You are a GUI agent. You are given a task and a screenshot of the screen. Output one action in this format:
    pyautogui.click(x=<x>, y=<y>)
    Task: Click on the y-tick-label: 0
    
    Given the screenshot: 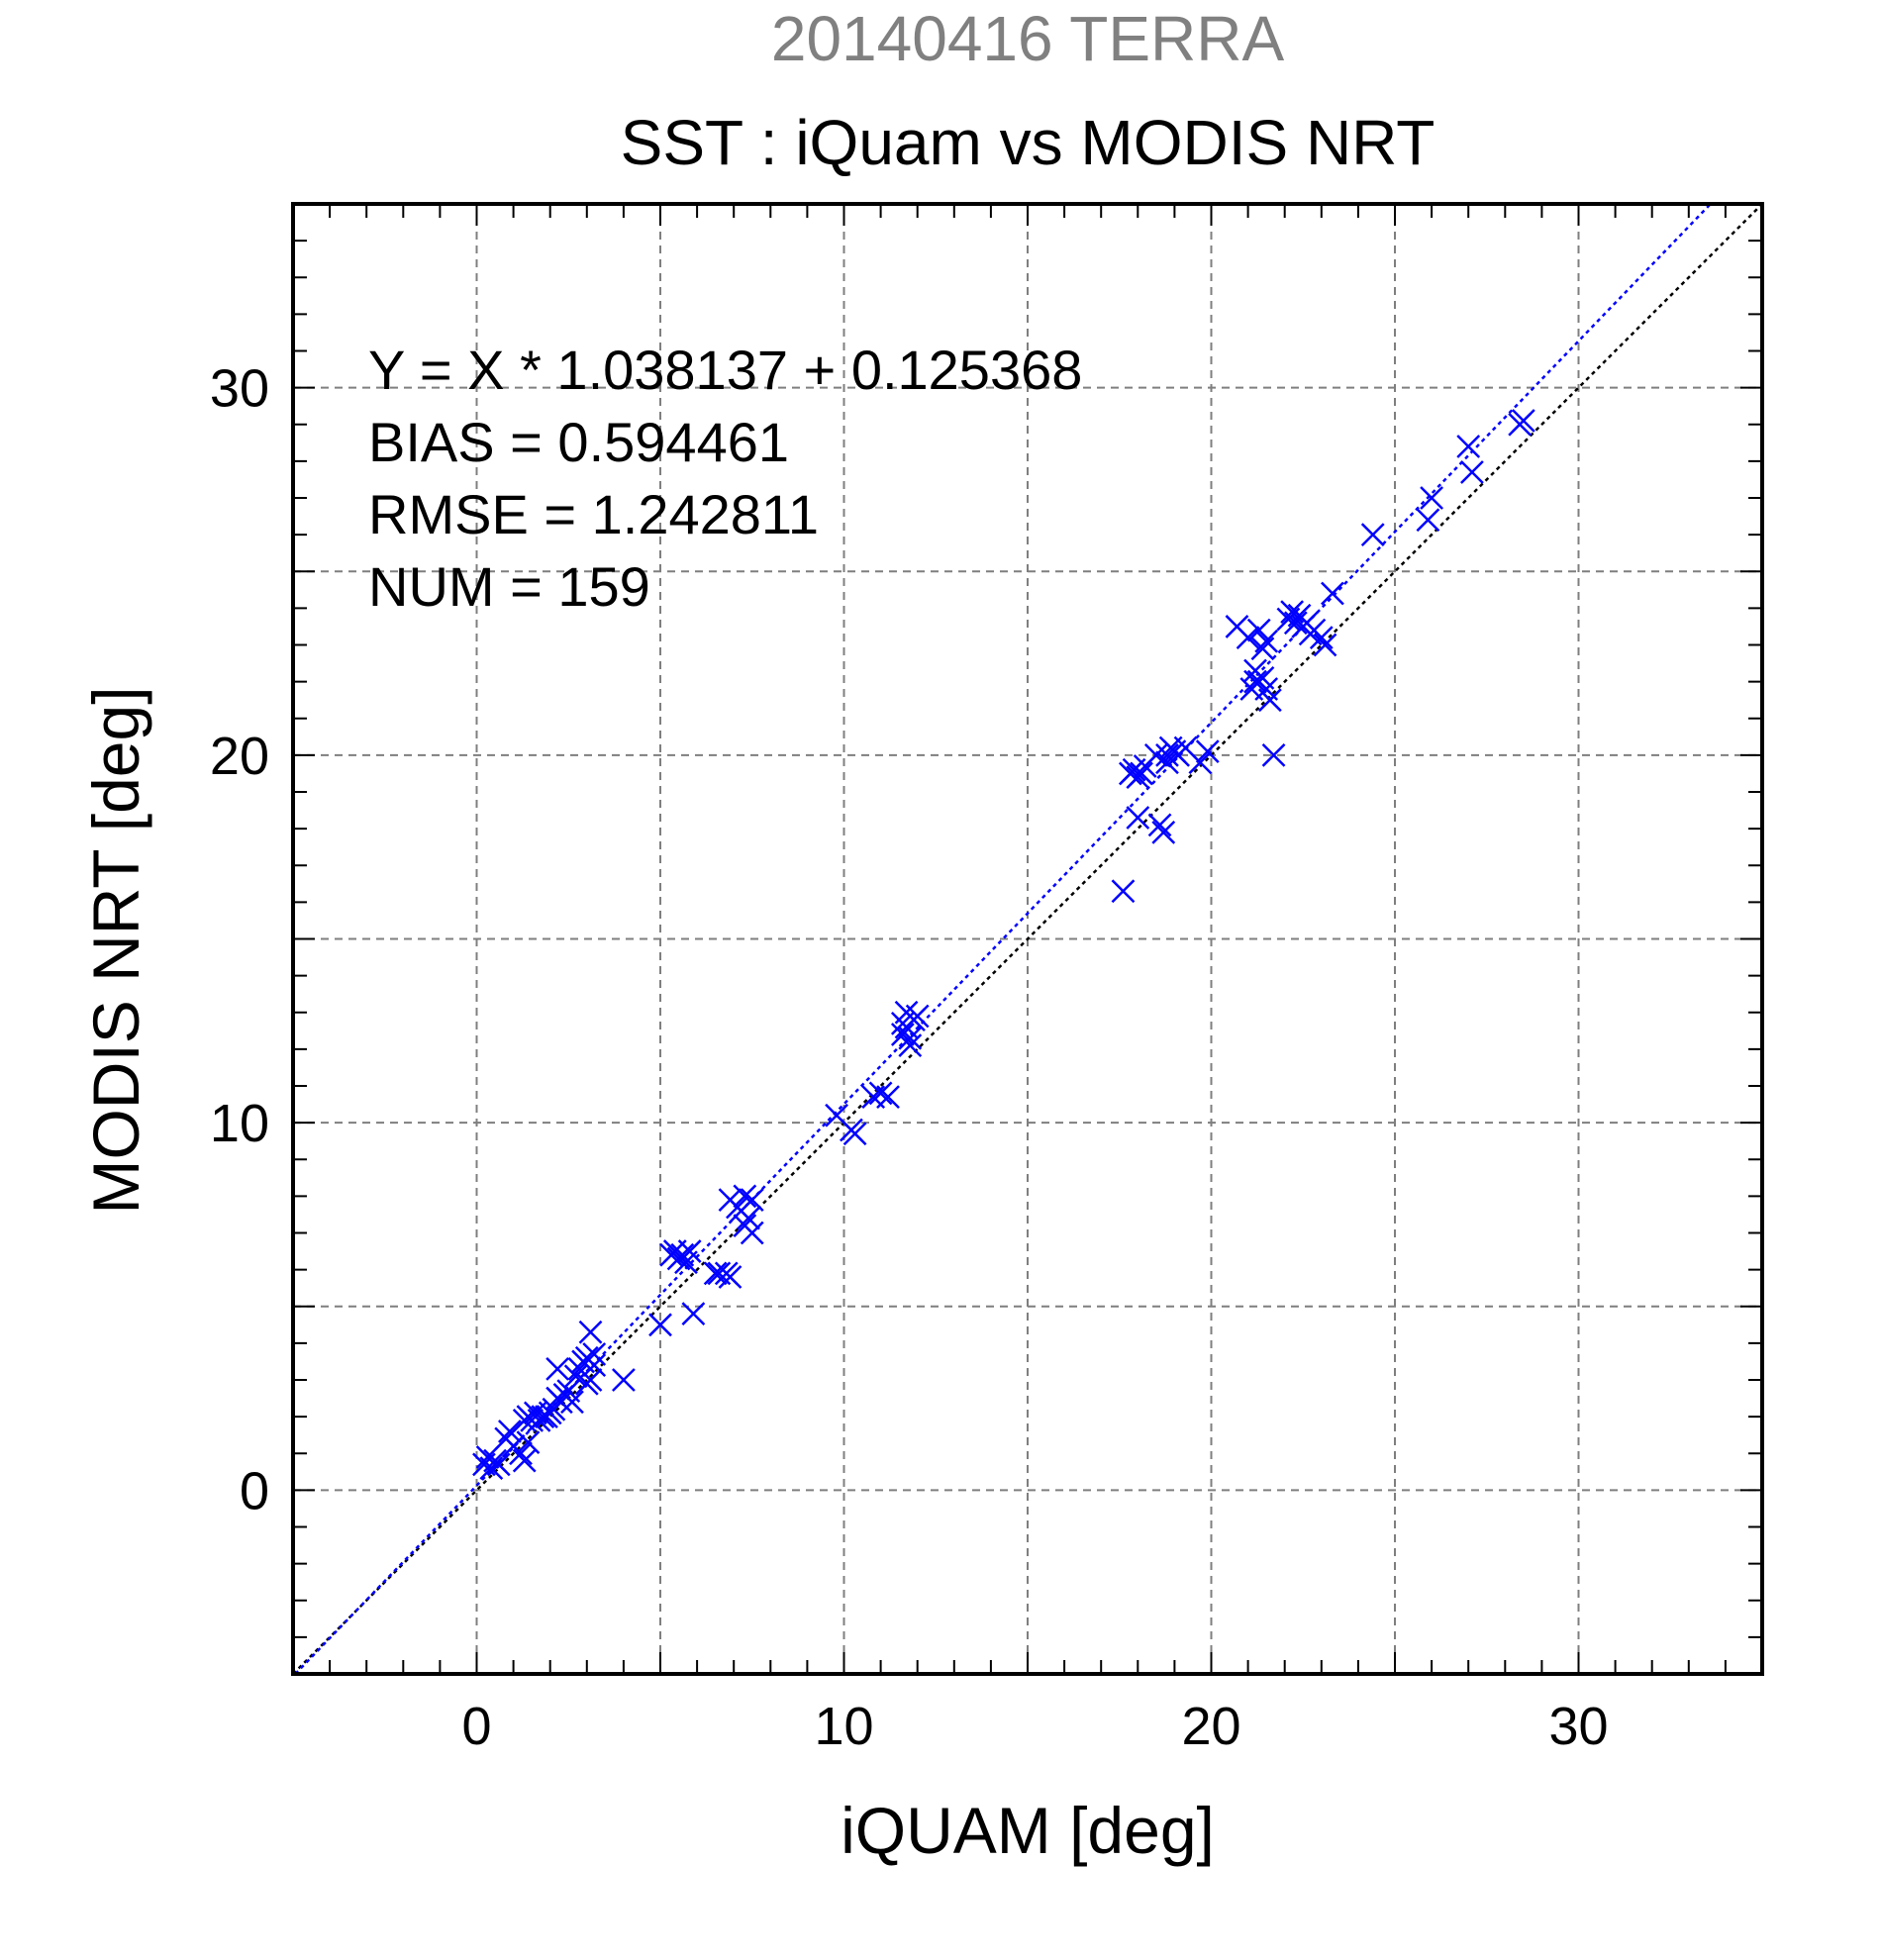 What is the action you would take?
    pyautogui.click(x=255, y=1490)
    